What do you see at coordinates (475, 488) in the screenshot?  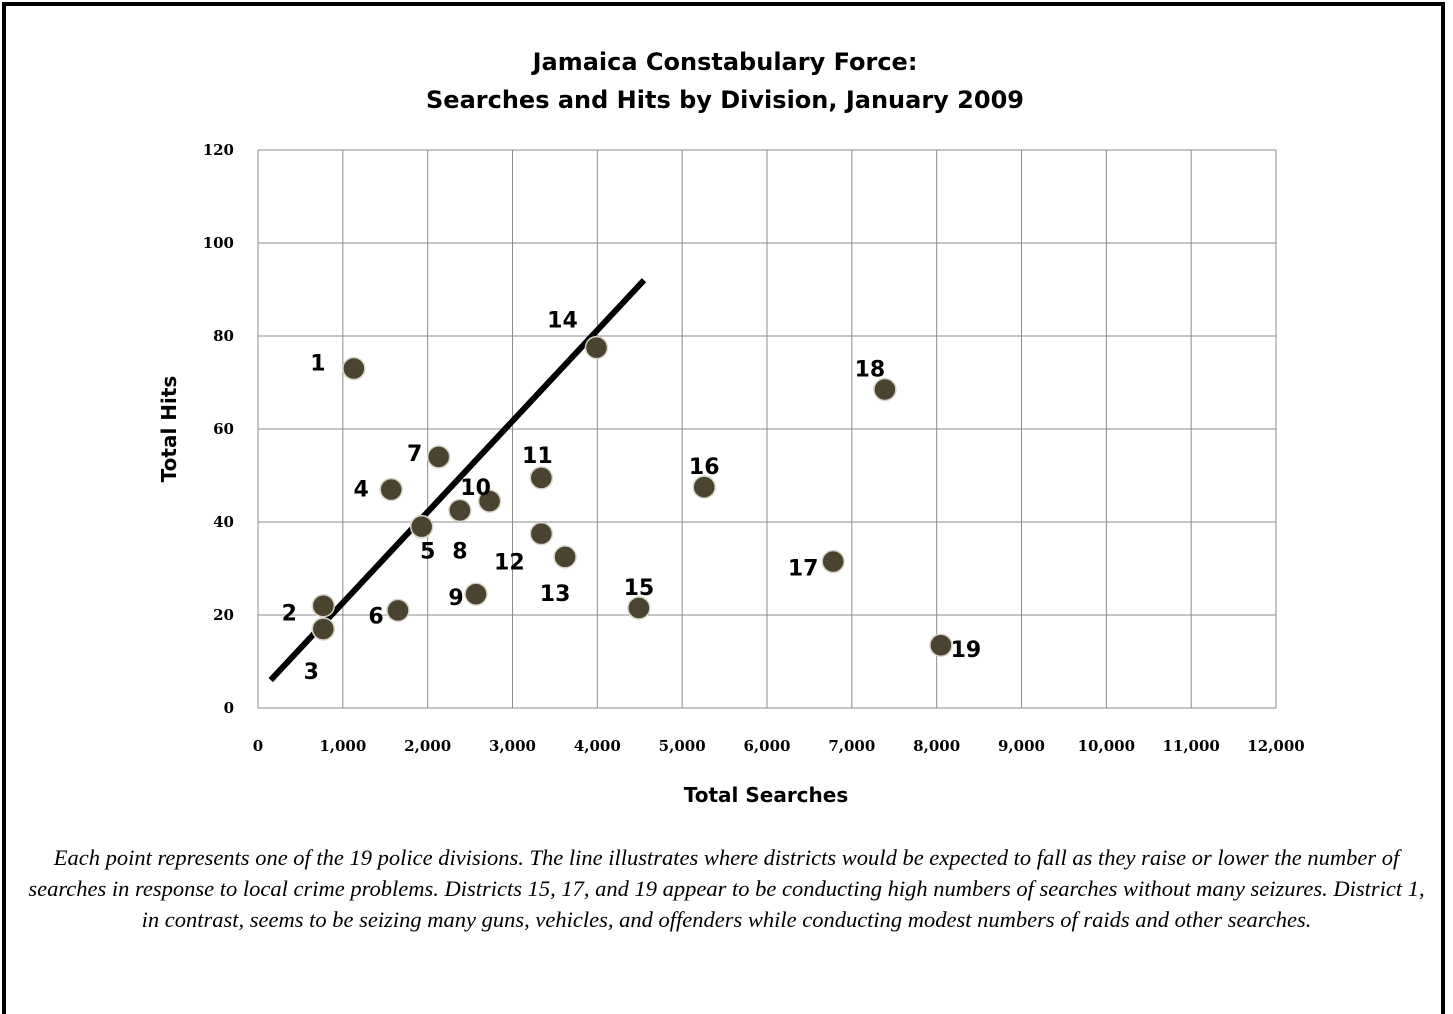 I see `point-label-10: 10` at bounding box center [475, 488].